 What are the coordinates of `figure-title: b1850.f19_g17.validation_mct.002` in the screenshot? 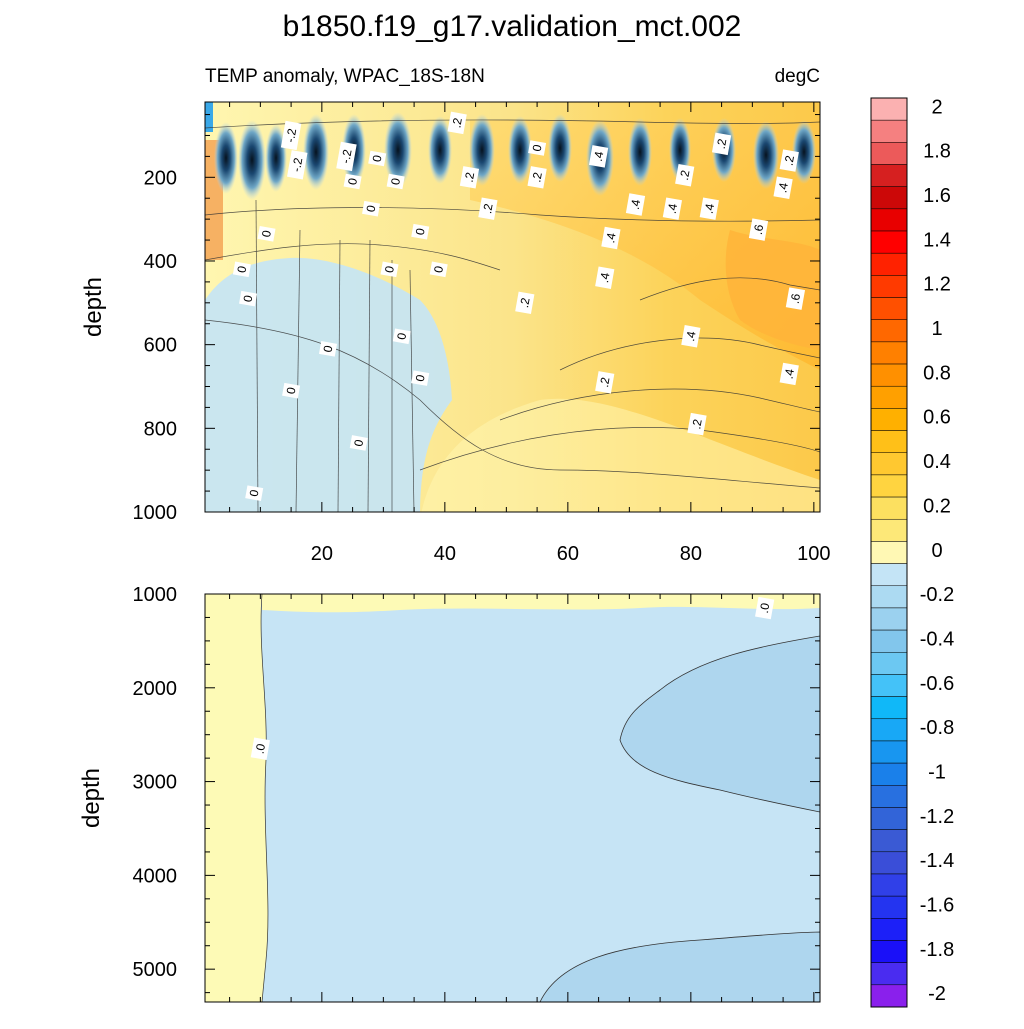 It's located at (512, 26).